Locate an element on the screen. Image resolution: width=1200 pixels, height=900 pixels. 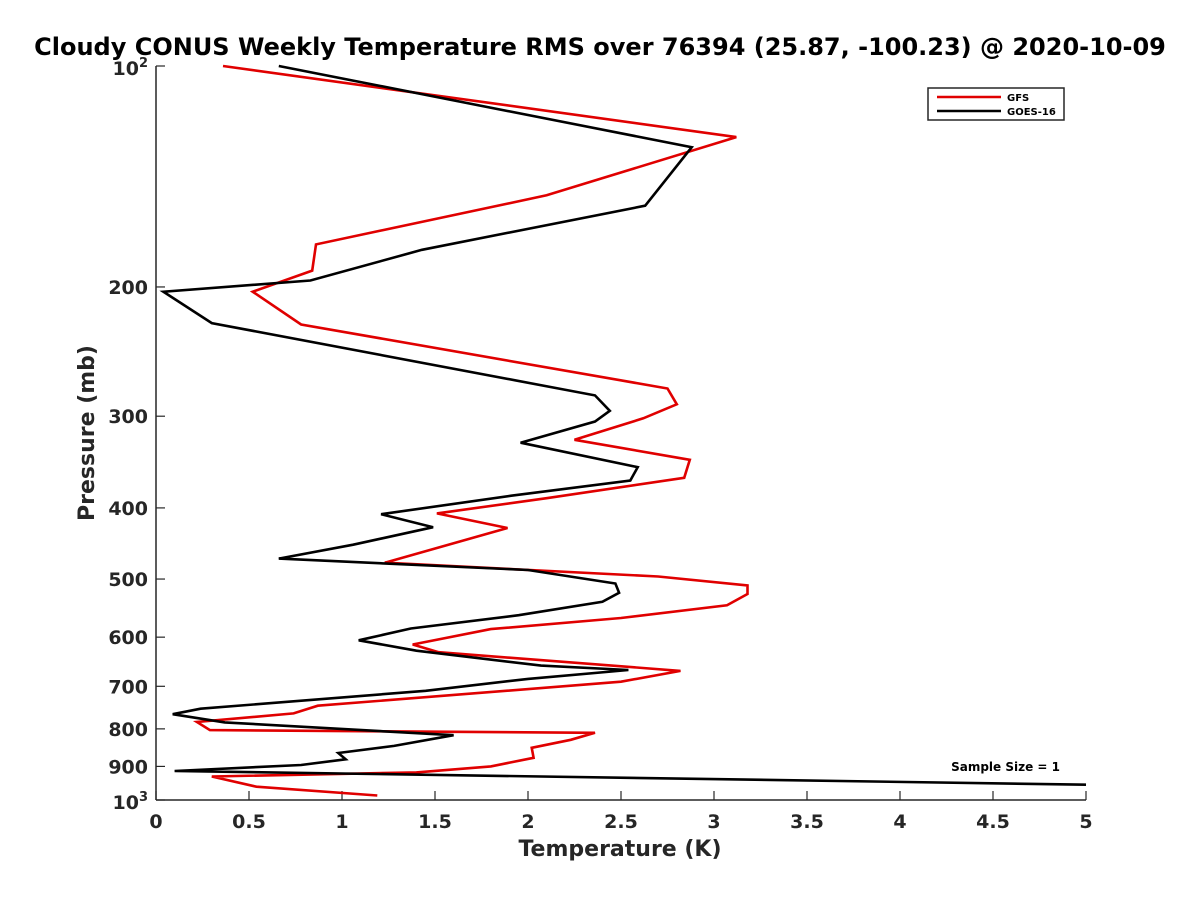
legend-label: GFS is located at coordinates (1018, 98).